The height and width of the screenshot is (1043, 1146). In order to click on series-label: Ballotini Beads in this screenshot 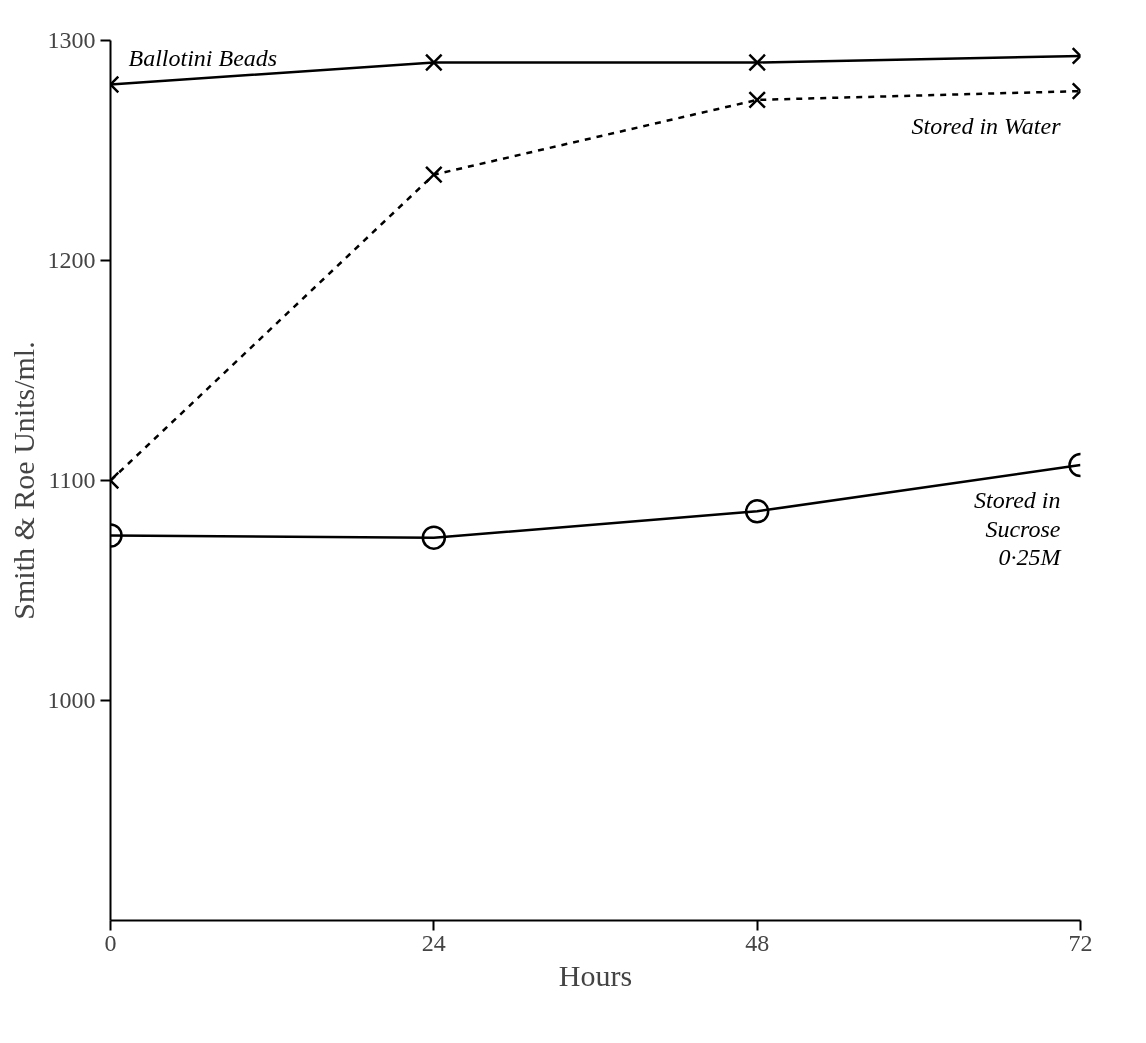, I will do `click(203, 57)`.